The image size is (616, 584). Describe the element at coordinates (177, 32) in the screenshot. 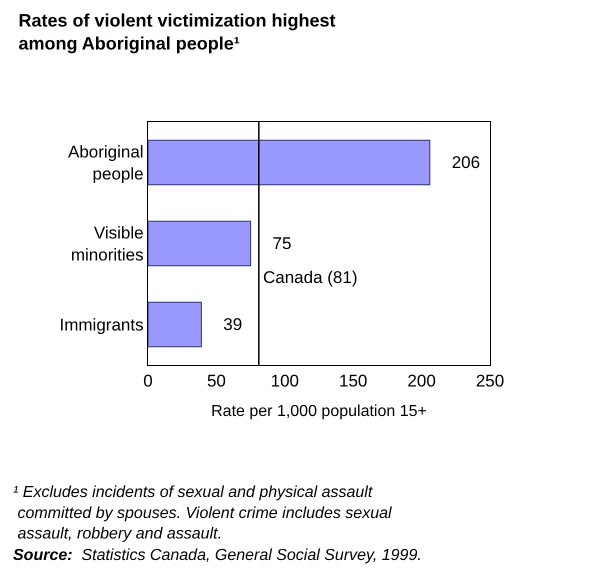

I see `chart-title: Rates of violent victimization highest among Aboriginal people¹` at that location.